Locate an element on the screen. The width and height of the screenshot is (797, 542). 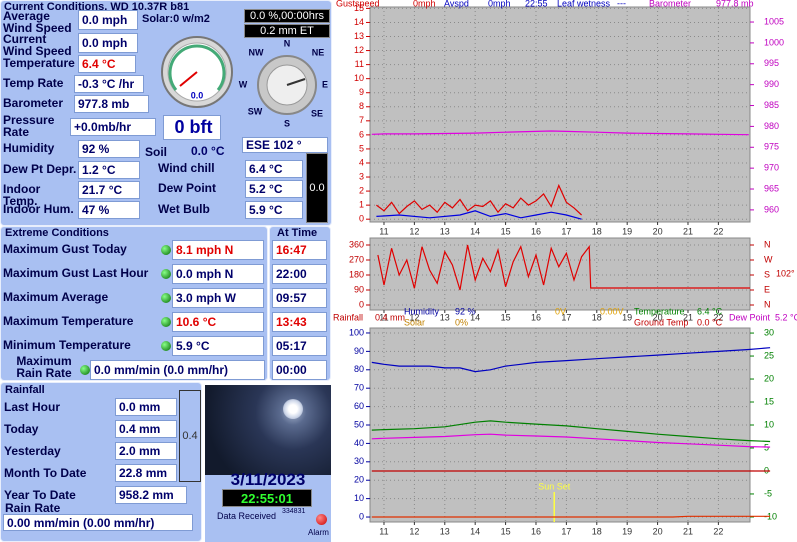
y2-tick-label: 1005 is located at coordinates (774, 21).